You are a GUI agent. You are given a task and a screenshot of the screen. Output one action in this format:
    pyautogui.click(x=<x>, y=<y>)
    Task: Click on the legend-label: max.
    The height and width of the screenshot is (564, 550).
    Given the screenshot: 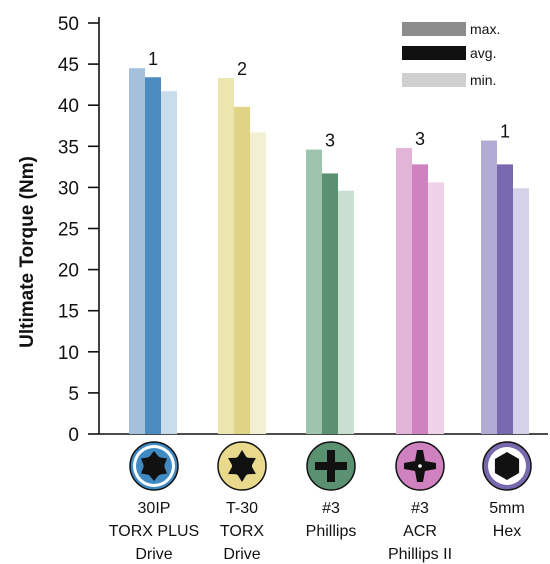 What is the action you would take?
    pyautogui.click(x=485, y=29)
    